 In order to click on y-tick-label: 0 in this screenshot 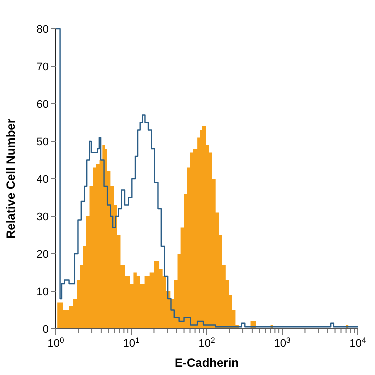, I will do `click(45, 330)`.